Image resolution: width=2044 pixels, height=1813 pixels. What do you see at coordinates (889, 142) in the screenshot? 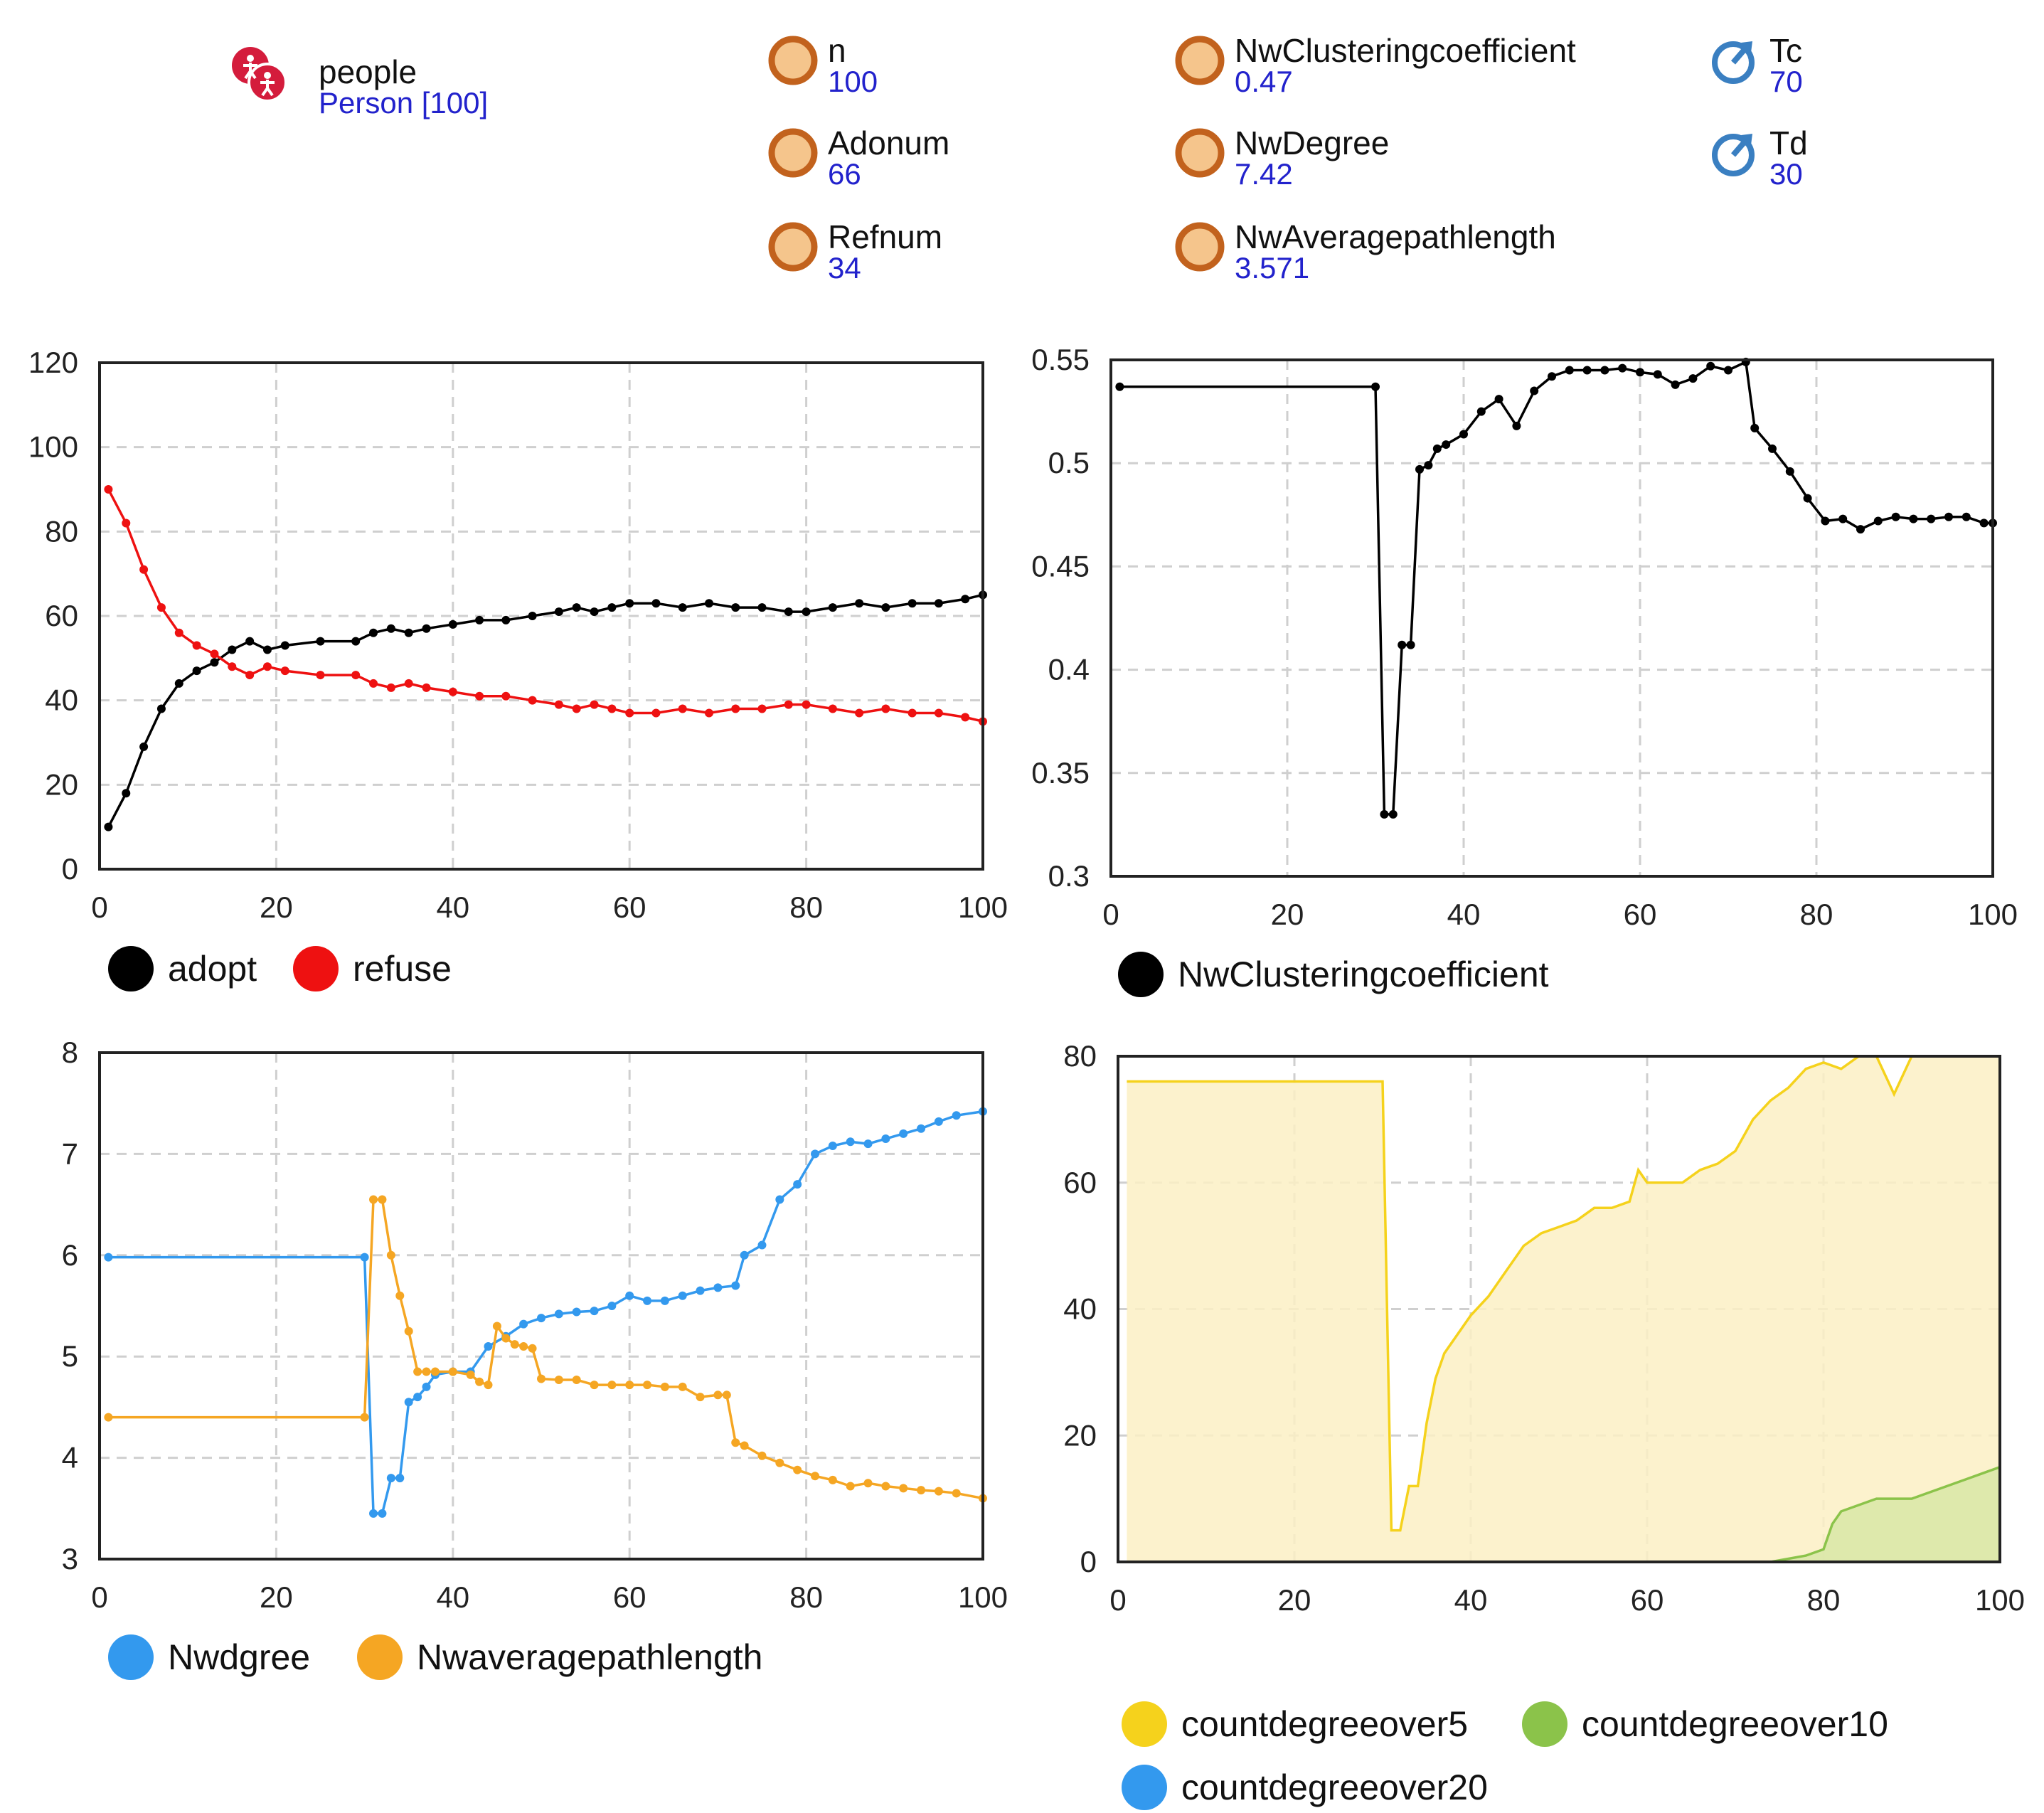
I see `param-name: Adonum` at bounding box center [889, 142].